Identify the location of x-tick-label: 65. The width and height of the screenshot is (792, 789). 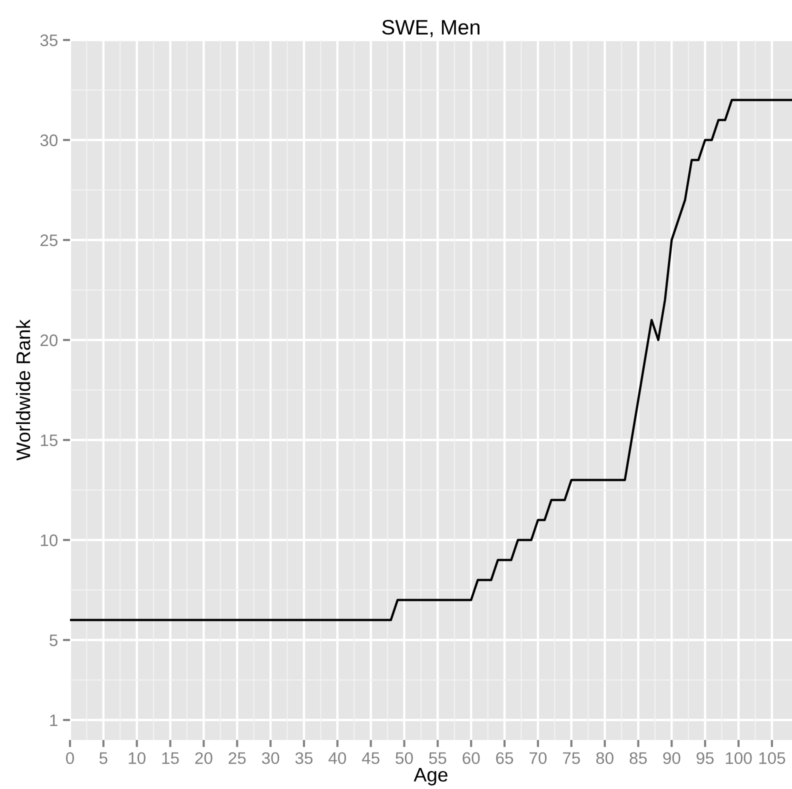
(505, 758).